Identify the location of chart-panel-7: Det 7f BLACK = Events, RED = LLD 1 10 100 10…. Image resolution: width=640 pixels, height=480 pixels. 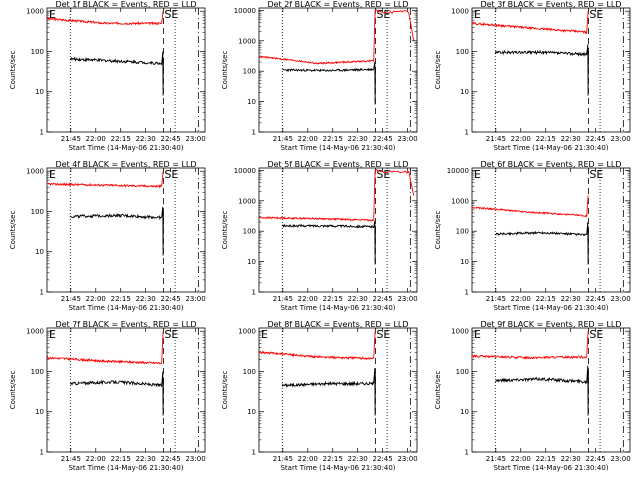
(107, 396).